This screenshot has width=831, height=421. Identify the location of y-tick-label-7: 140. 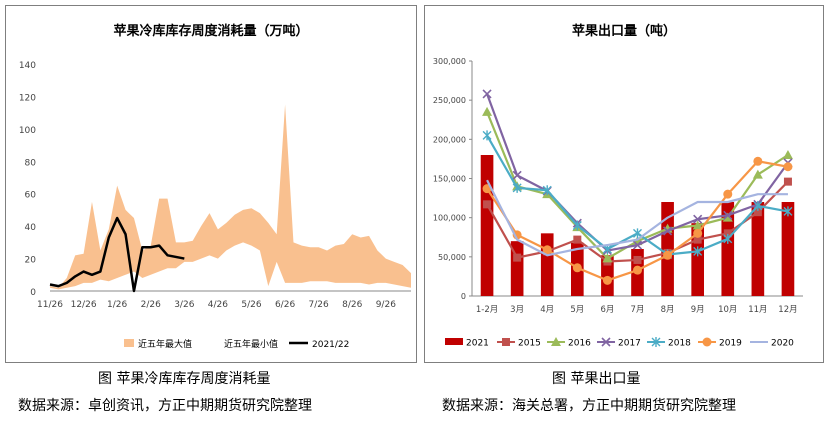
(27, 66).